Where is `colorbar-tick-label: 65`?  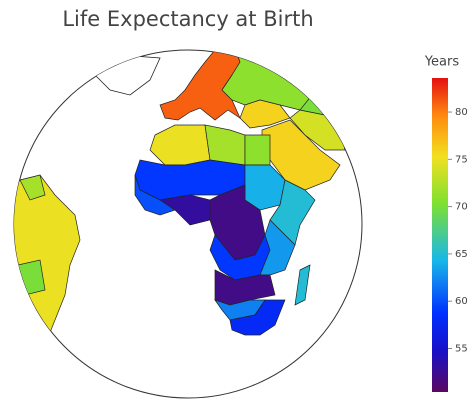 colorbar-tick-label: 65 is located at coordinates (461, 254).